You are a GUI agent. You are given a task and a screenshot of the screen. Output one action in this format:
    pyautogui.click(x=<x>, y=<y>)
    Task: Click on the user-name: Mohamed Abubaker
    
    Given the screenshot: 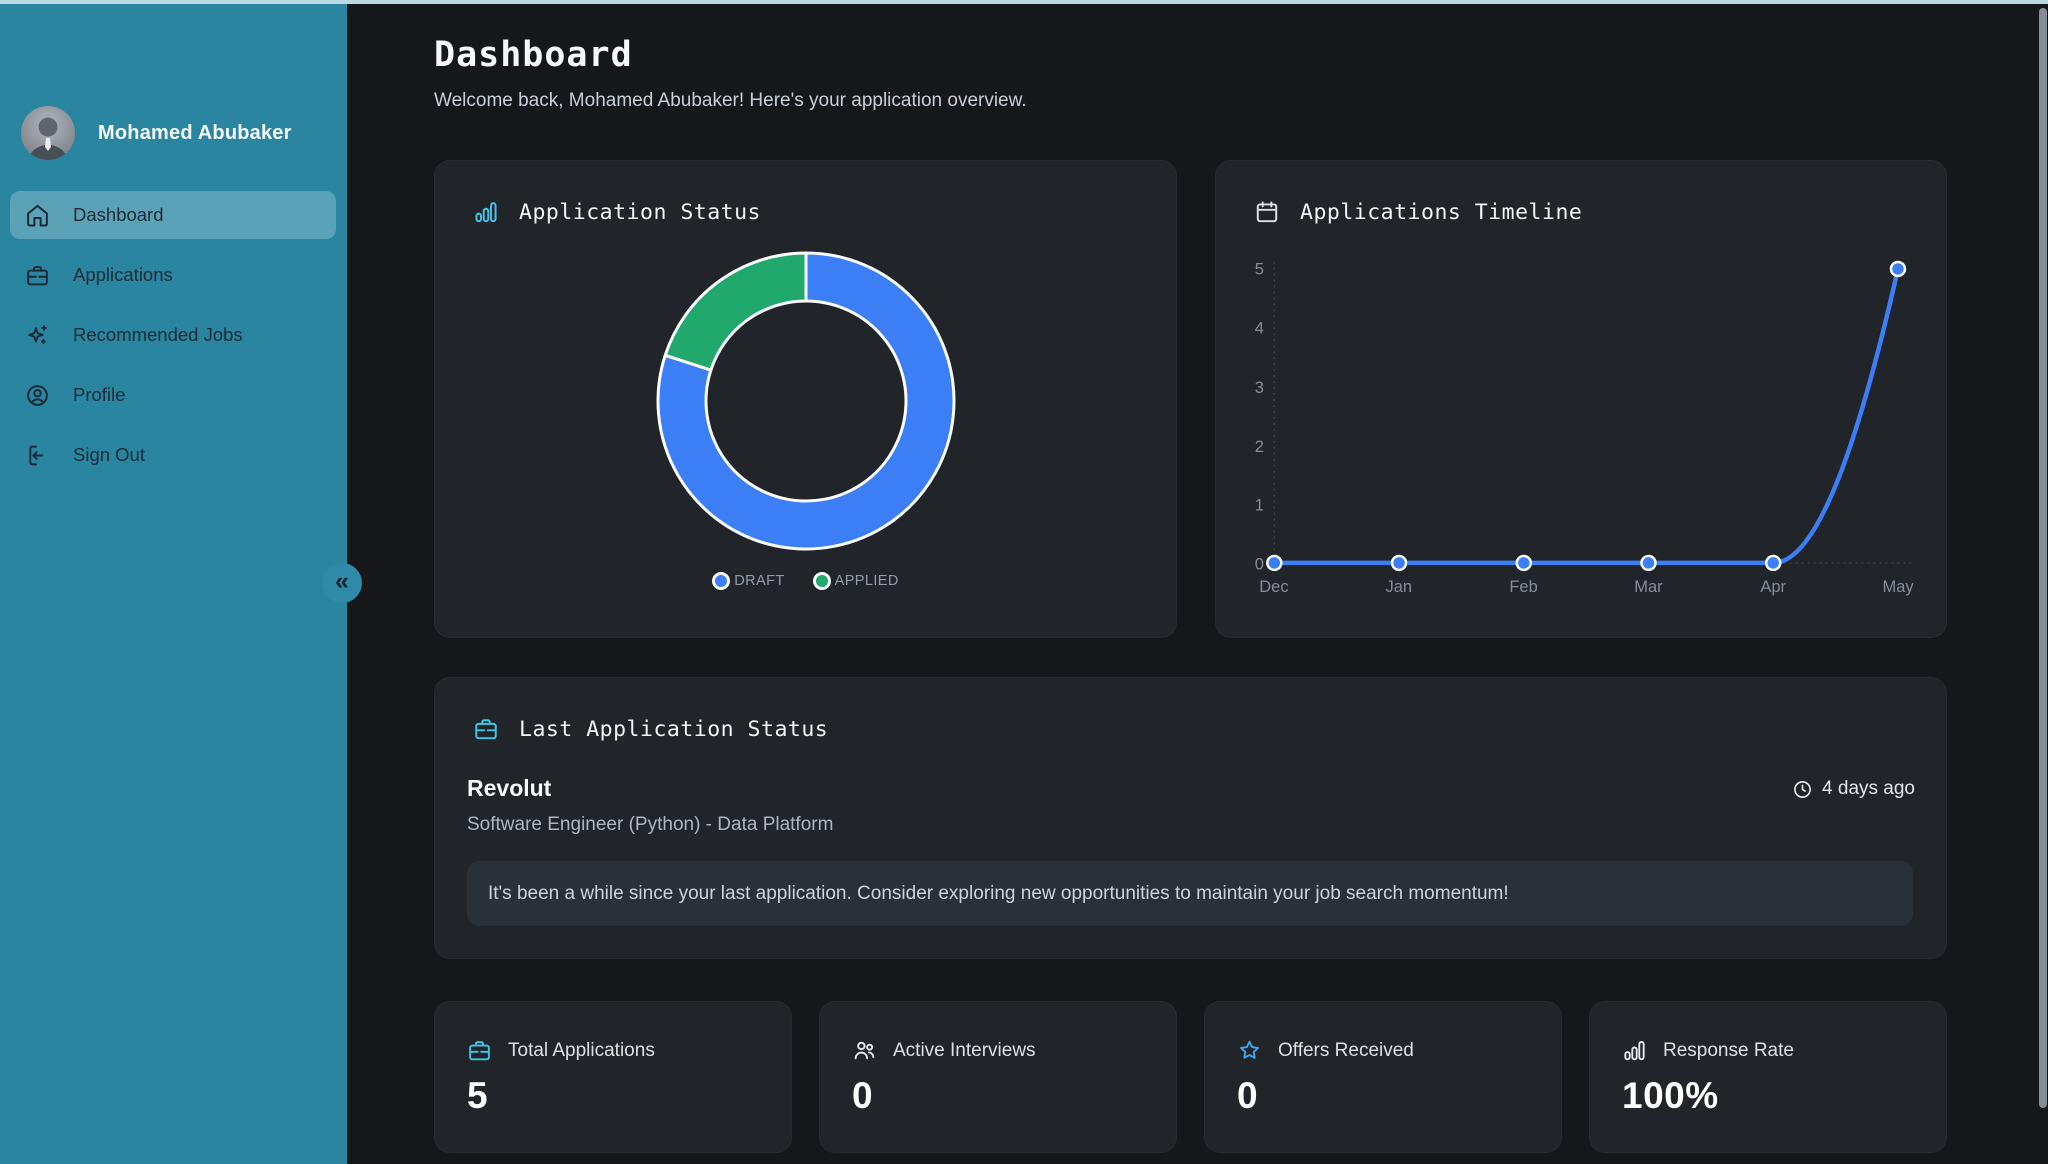 What is the action you would take?
    pyautogui.click(x=195, y=132)
    